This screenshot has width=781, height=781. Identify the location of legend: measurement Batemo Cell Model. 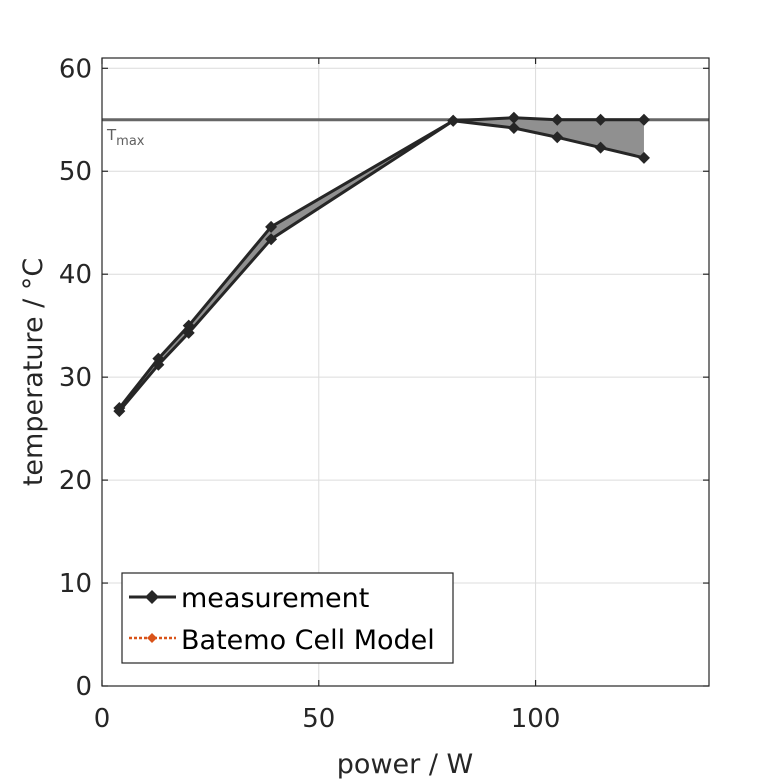
(287, 618).